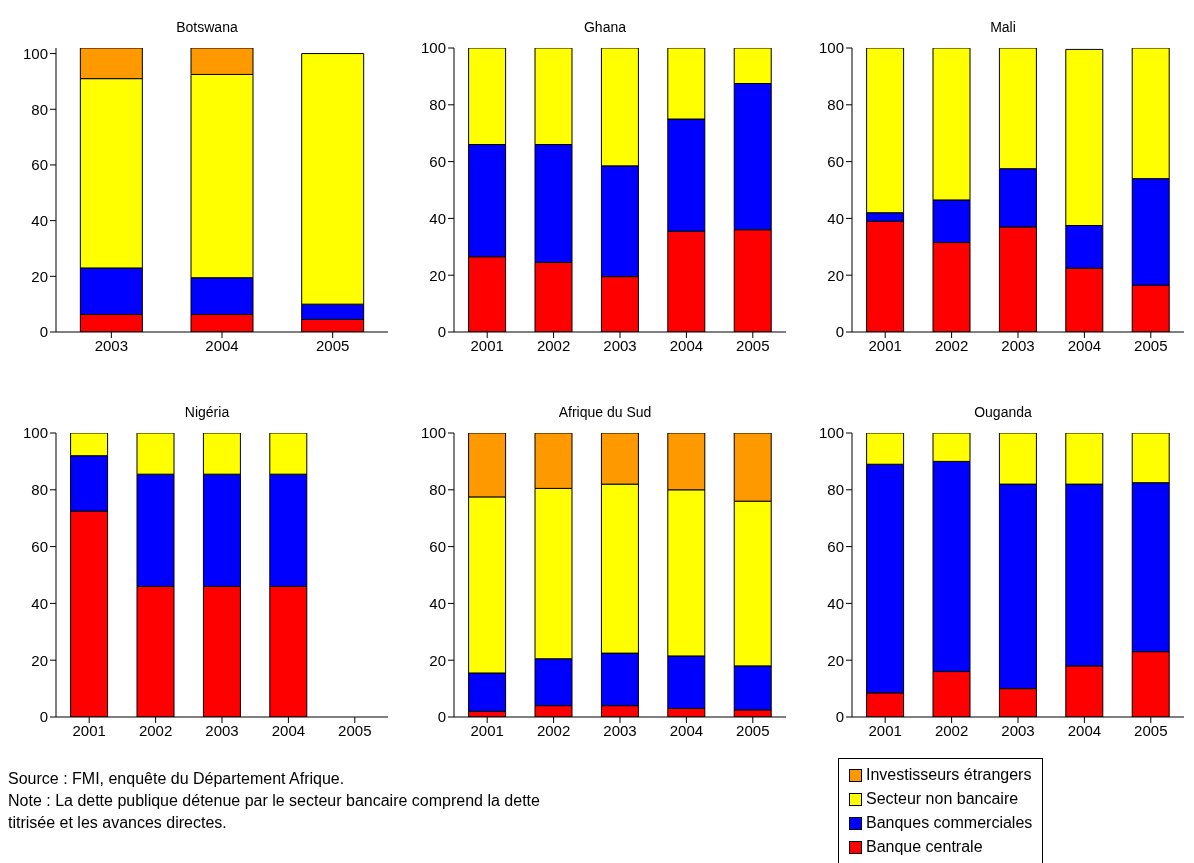  I want to click on chart-title: Ouganda, so click(1003, 412).